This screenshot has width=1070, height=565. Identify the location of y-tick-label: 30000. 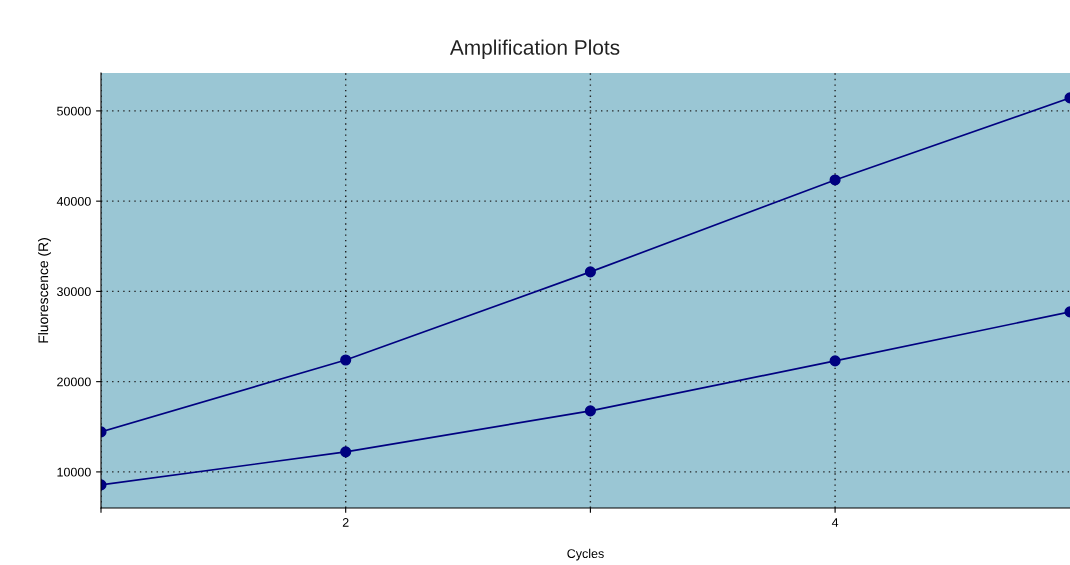
(74, 292).